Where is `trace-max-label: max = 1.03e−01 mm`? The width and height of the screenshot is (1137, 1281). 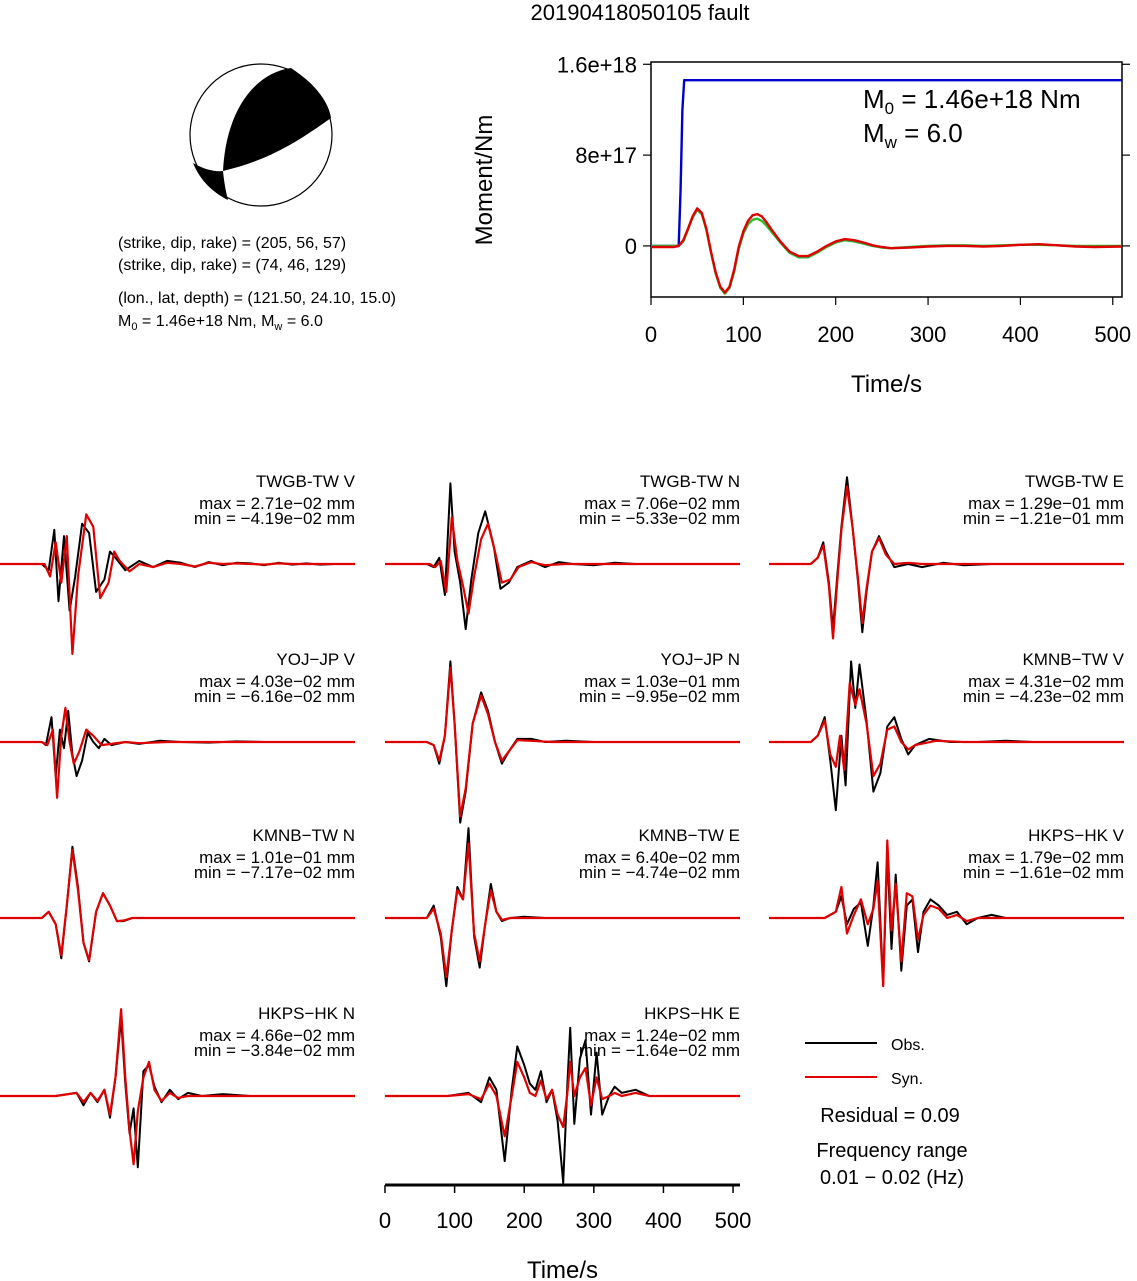 trace-max-label: max = 1.03e−01 mm is located at coordinates (662, 681).